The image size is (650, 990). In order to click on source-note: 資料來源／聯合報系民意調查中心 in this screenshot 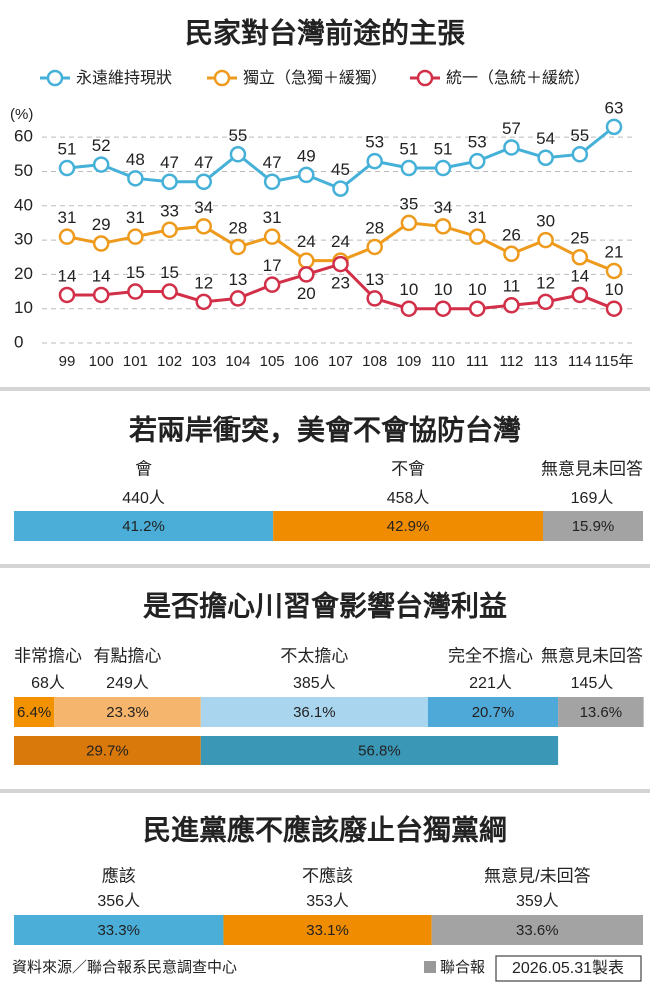, I will do `click(124, 967)`.